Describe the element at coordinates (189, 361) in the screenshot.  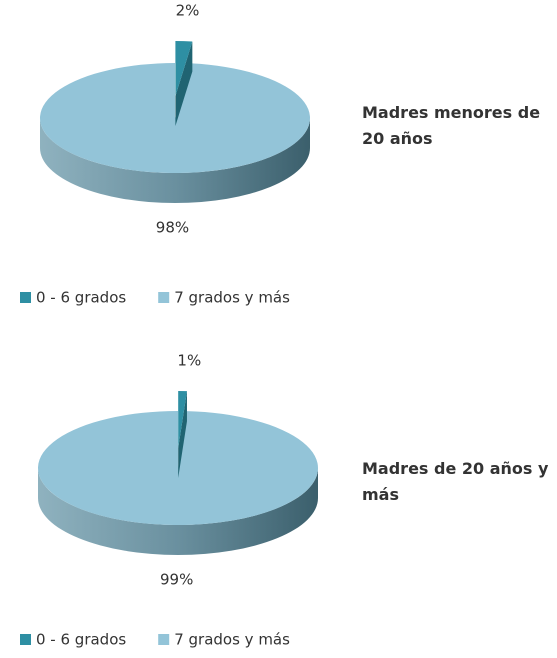
I see `data-label: 1%` at that location.